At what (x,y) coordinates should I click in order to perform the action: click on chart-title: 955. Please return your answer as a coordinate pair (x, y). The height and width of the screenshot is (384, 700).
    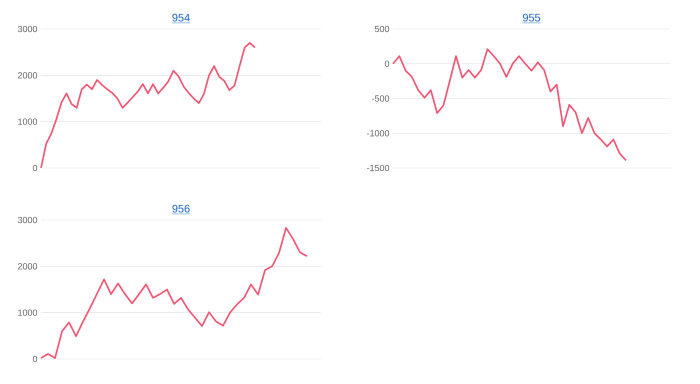
    Looking at the image, I should click on (531, 18).